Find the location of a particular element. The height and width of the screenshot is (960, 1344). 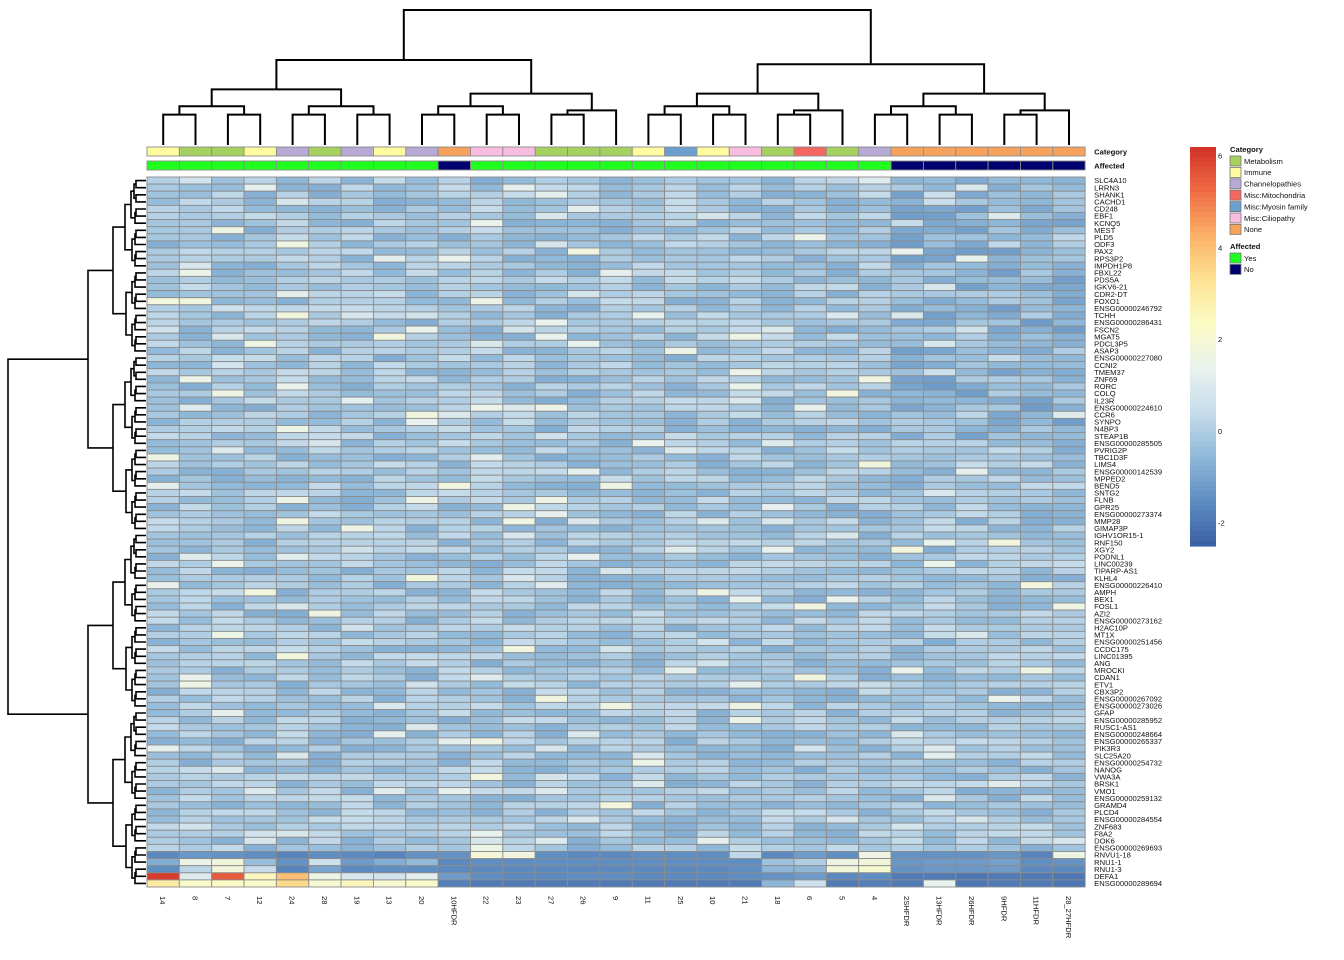

row-label: FOXO1 is located at coordinates (1107, 301).